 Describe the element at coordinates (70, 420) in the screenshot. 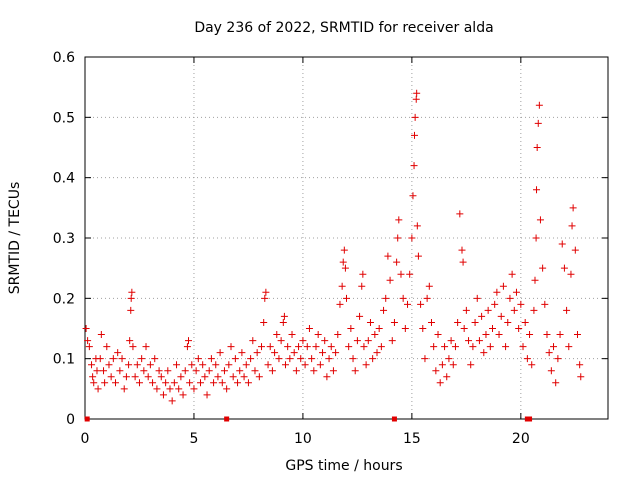

I see `y-tick-label: 0` at that location.